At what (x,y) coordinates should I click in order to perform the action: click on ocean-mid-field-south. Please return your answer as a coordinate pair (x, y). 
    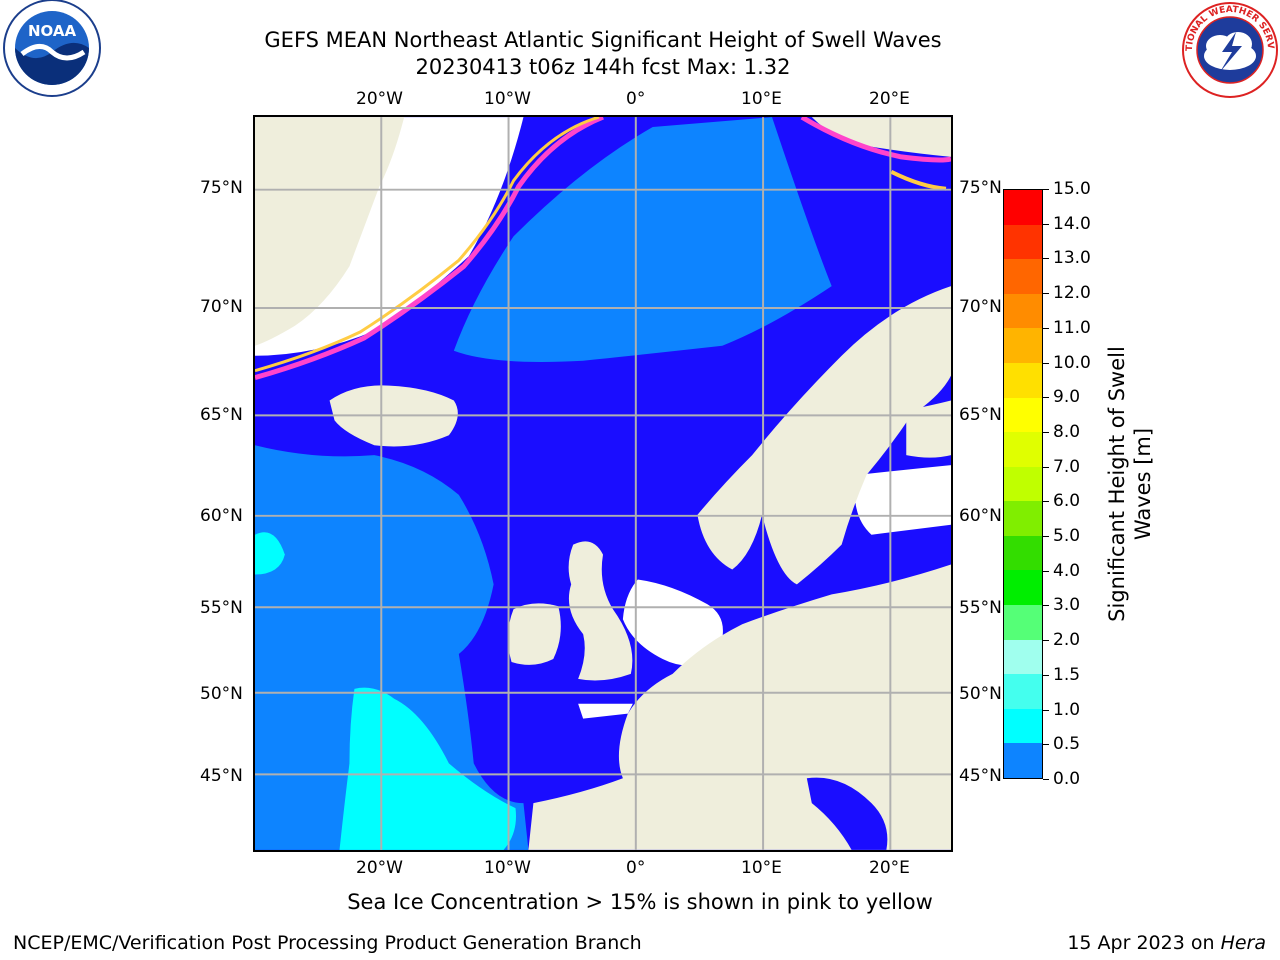
    Looking at the image, I should click on (392, 647).